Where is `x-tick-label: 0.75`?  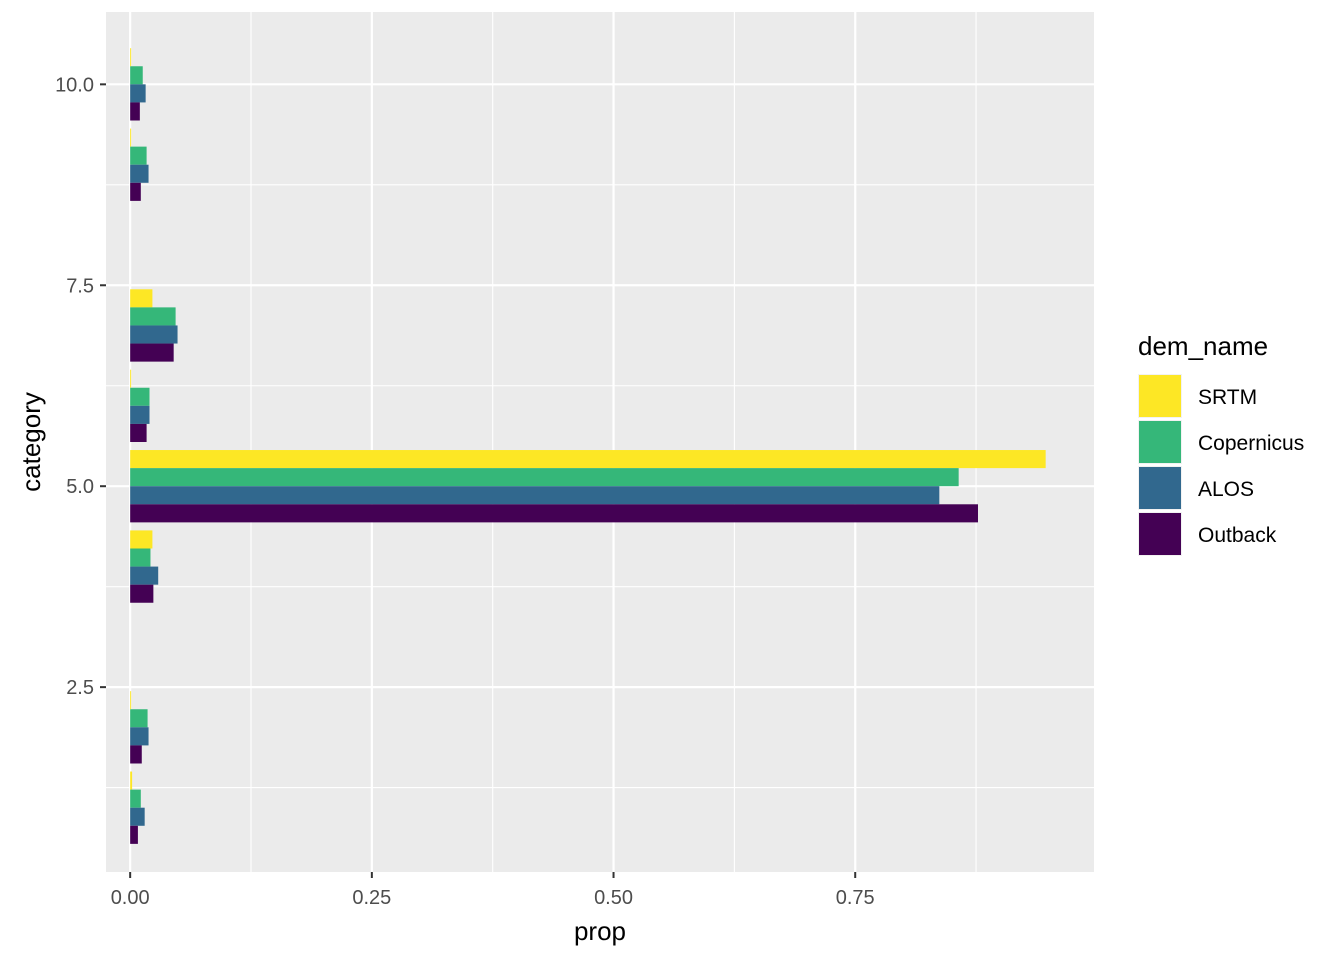 x-tick-label: 0.75 is located at coordinates (855, 898).